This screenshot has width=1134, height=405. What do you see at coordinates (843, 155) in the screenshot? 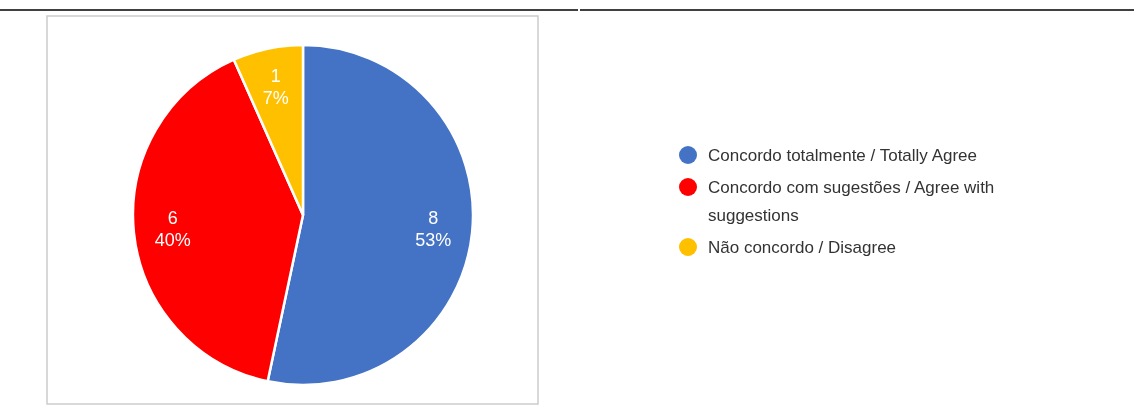
I see `legend-label: Concordo totalmente / Totally Agree` at bounding box center [843, 155].